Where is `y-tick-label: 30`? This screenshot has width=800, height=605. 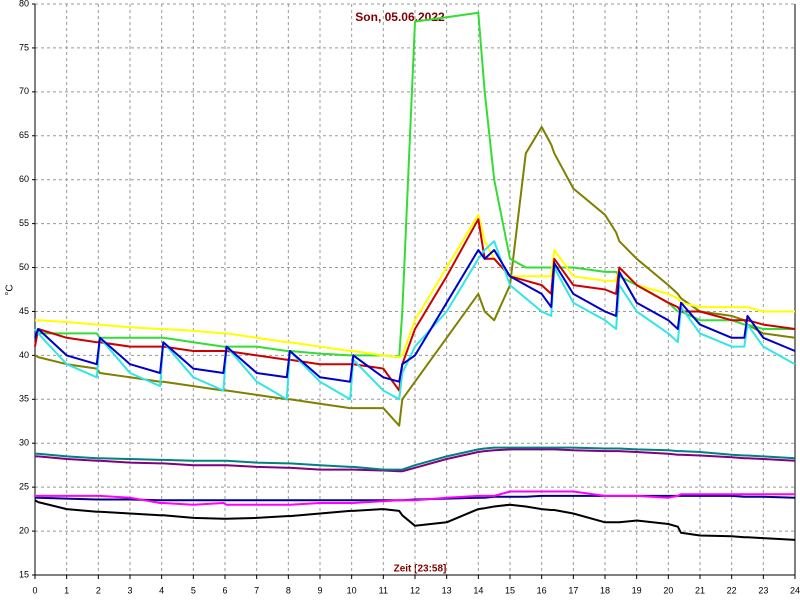
y-tick-label: 30 is located at coordinates (24, 443).